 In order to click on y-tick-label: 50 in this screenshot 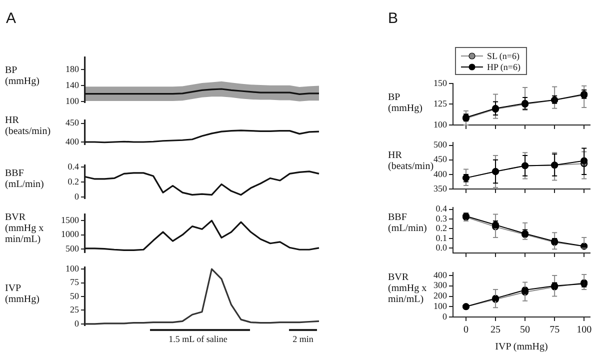, I will do `click(75, 295)`.